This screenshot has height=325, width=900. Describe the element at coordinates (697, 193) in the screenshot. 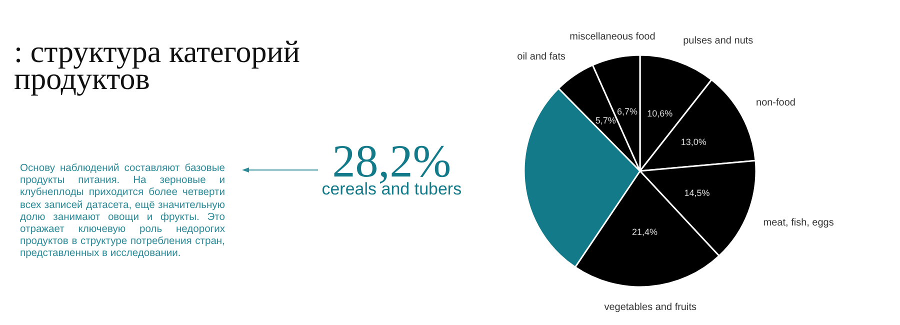

I see `data-label: 14,5%` at that location.